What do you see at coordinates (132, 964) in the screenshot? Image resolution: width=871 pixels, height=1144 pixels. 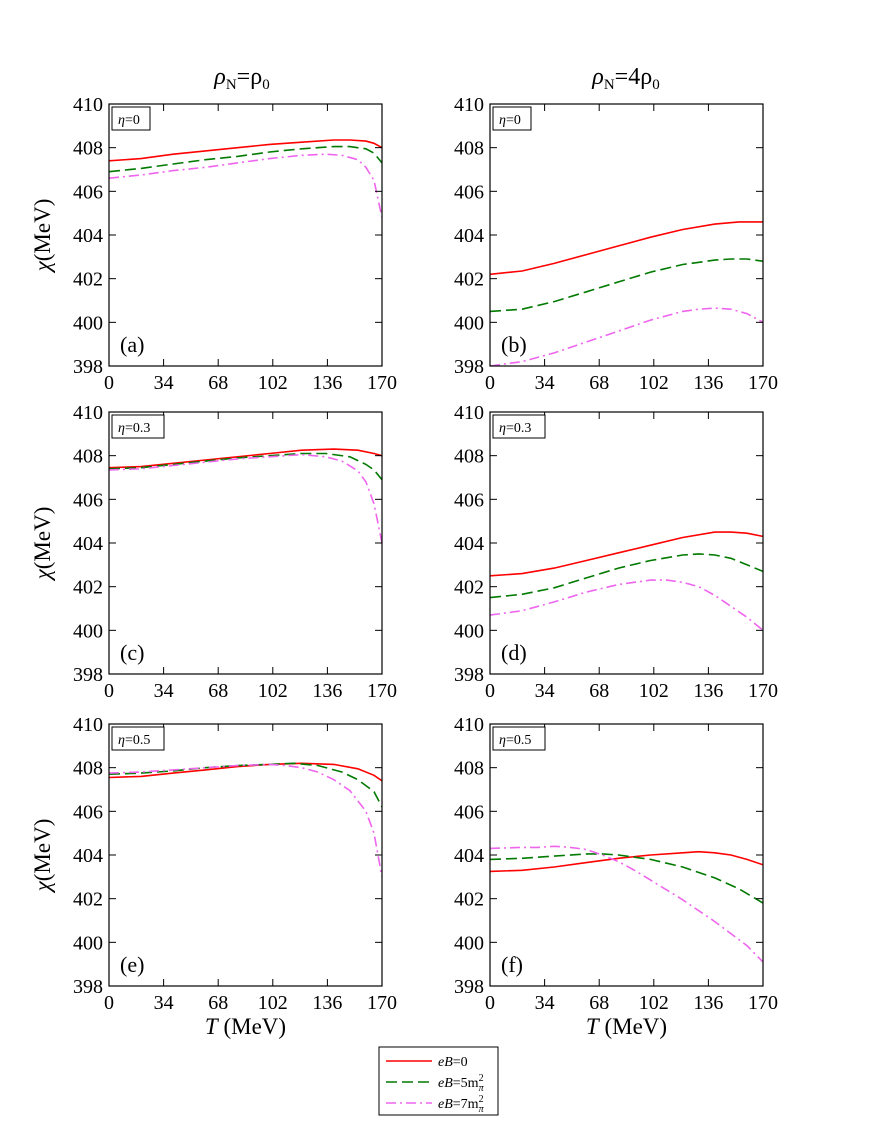 I see `panel-tag: (e)` at bounding box center [132, 964].